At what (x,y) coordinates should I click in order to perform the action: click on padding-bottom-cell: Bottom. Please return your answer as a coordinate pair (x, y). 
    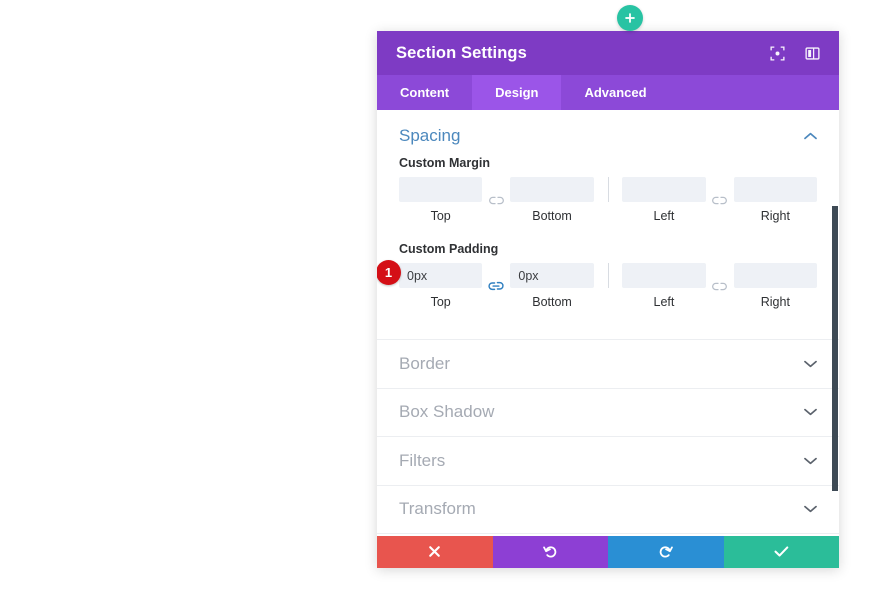
    Looking at the image, I should click on (552, 286).